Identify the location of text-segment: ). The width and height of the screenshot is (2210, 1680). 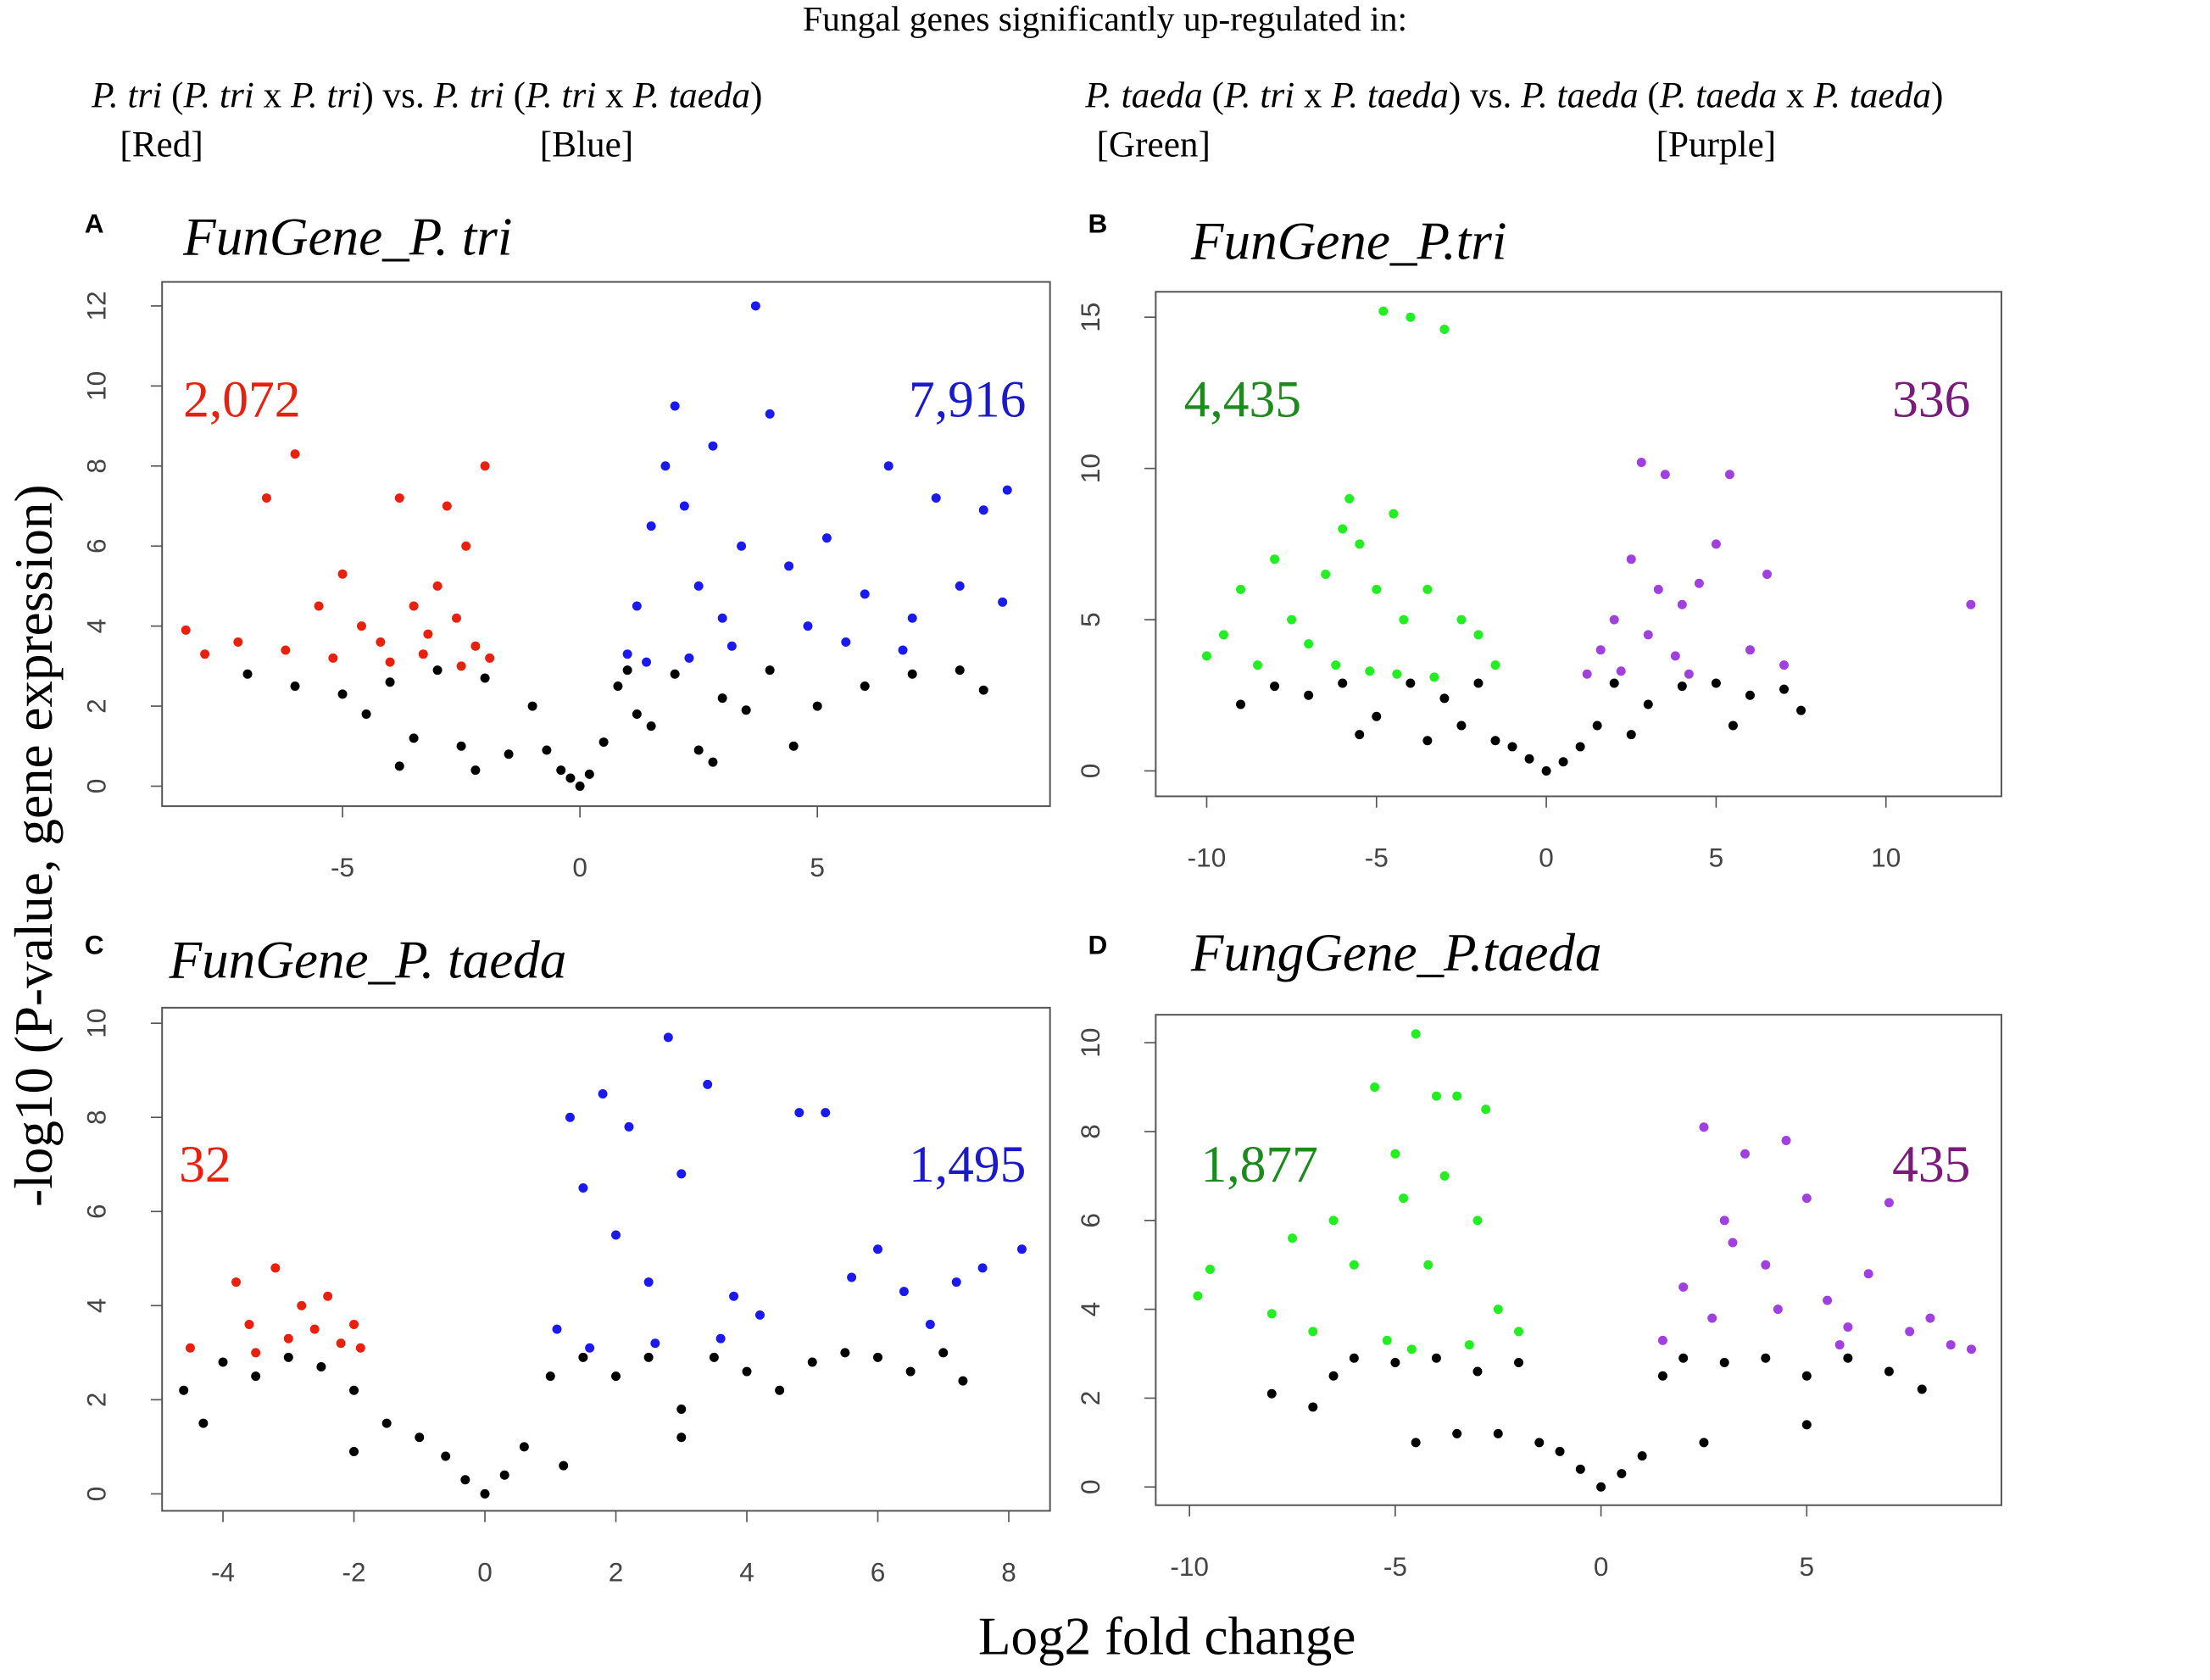
(1937, 95).